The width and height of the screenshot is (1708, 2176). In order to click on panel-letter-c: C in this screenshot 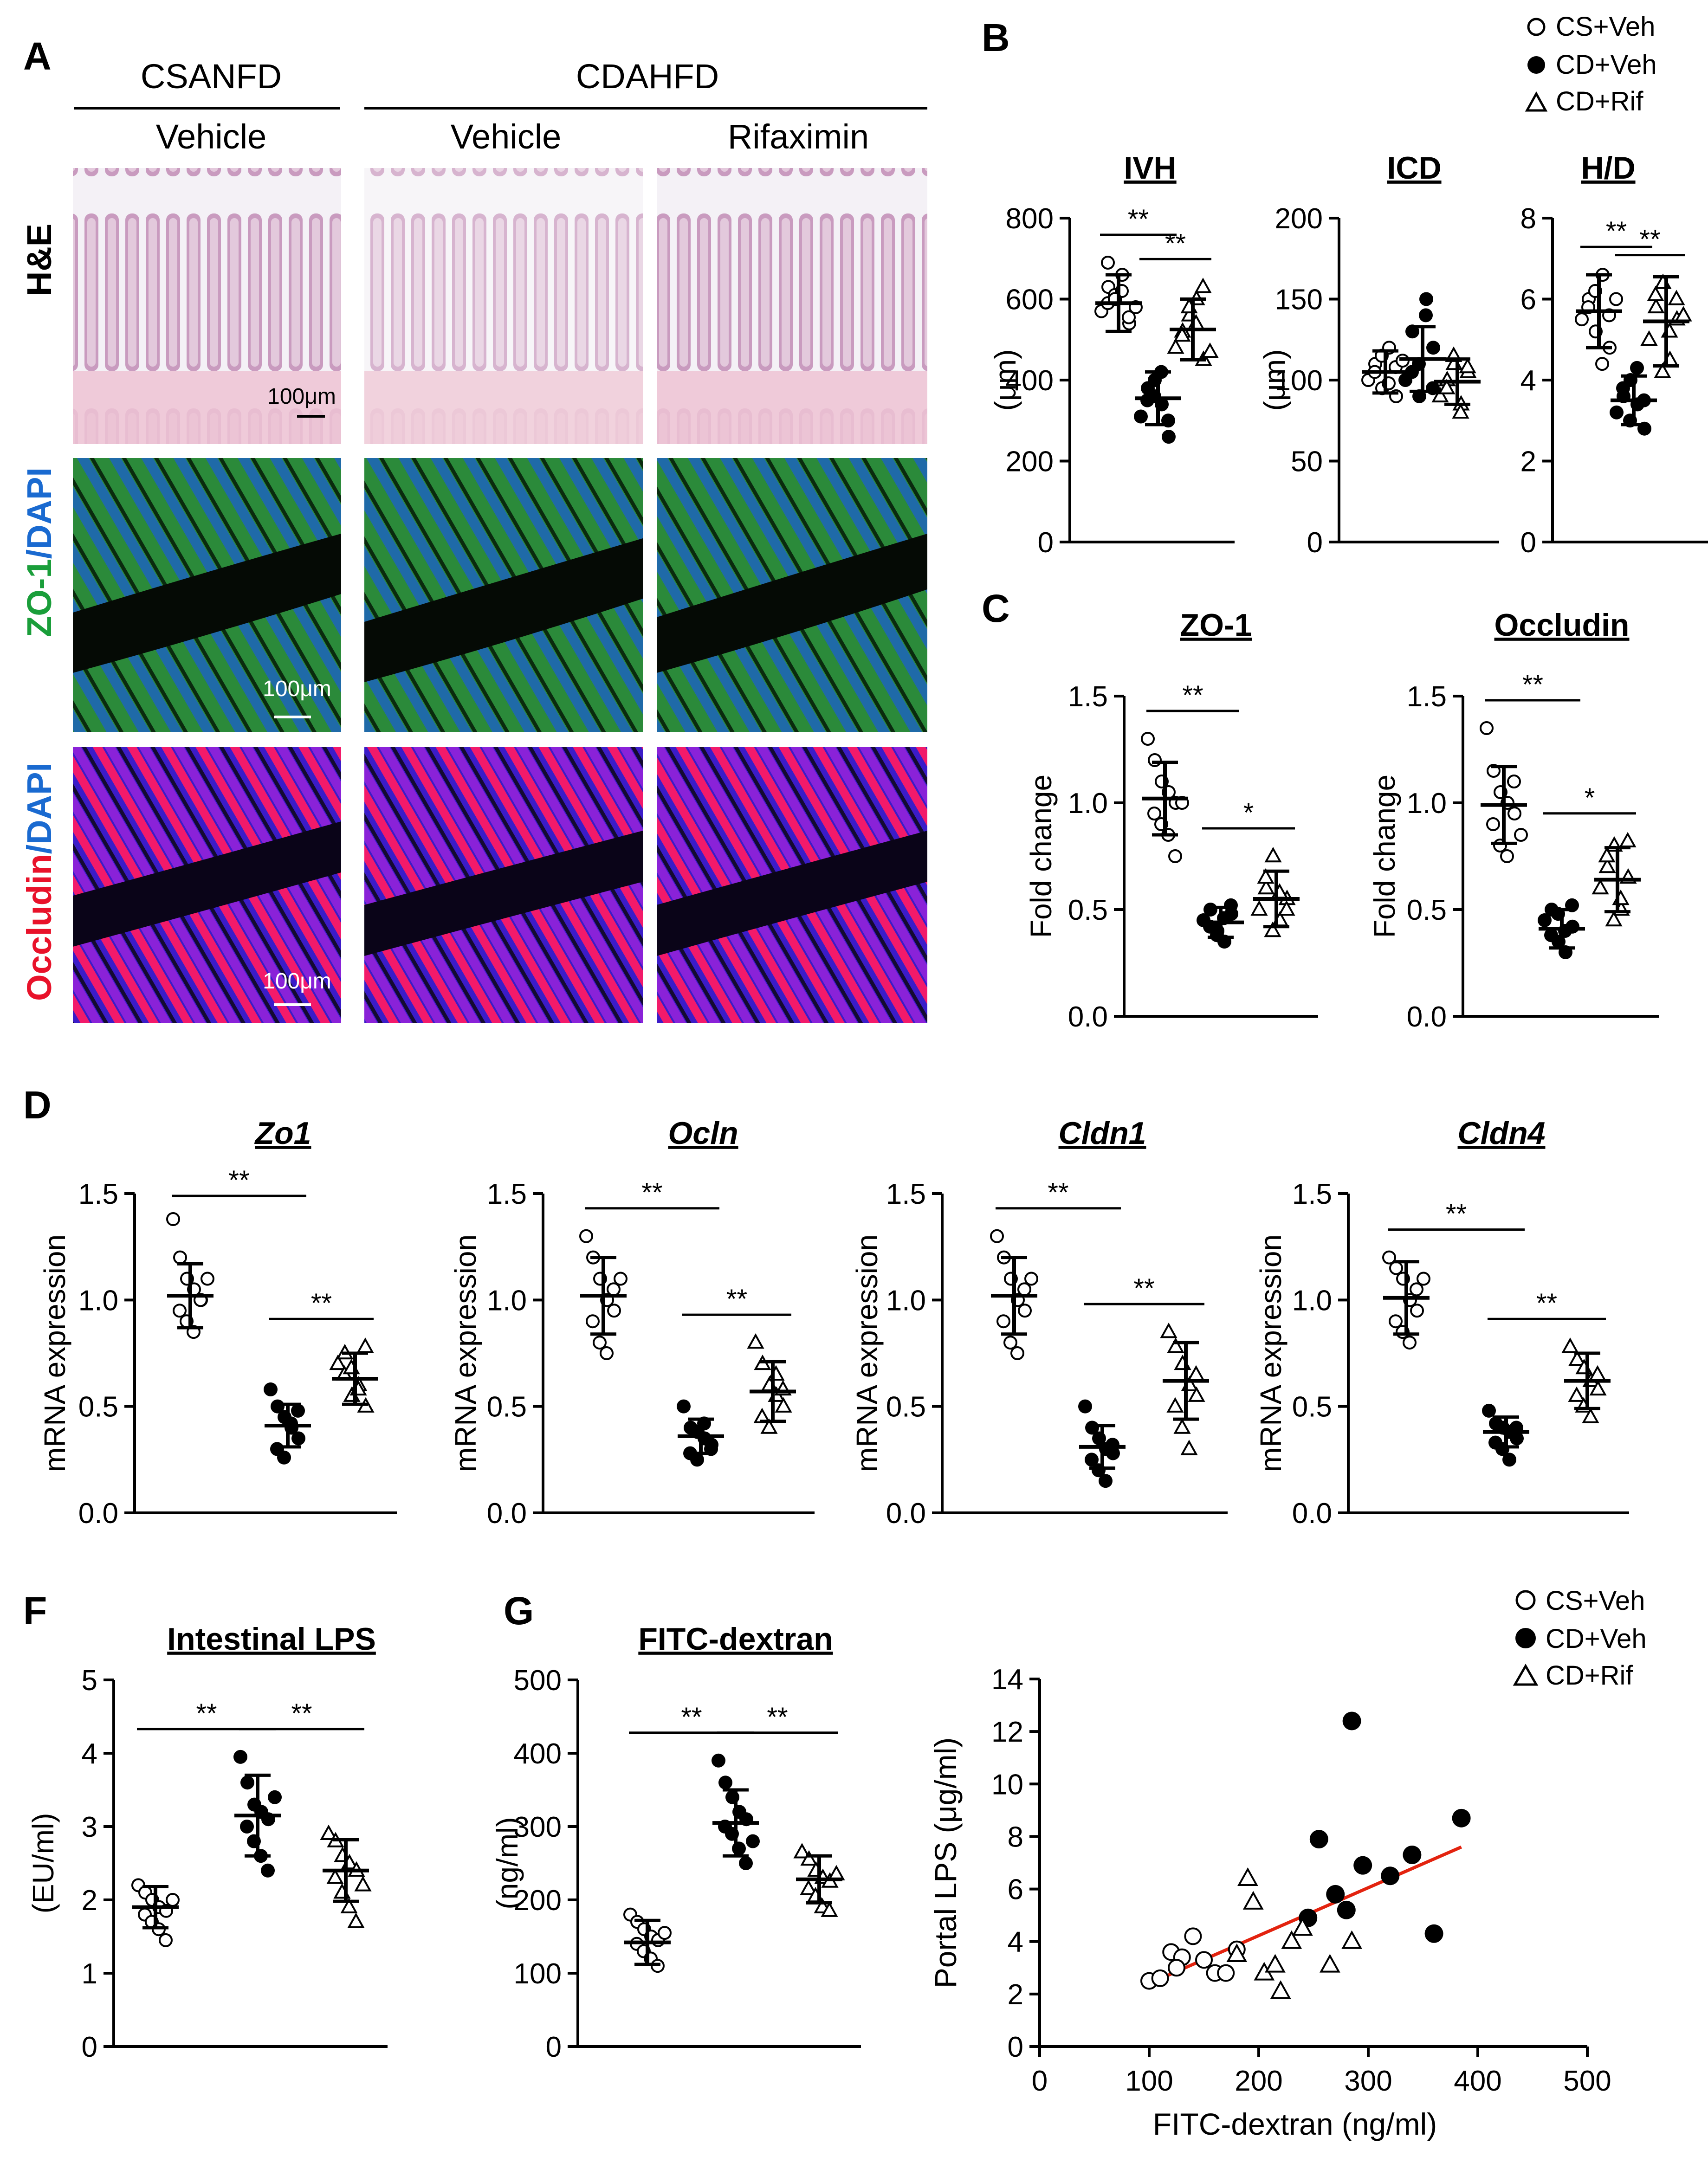, I will do `click(996, 608)`.